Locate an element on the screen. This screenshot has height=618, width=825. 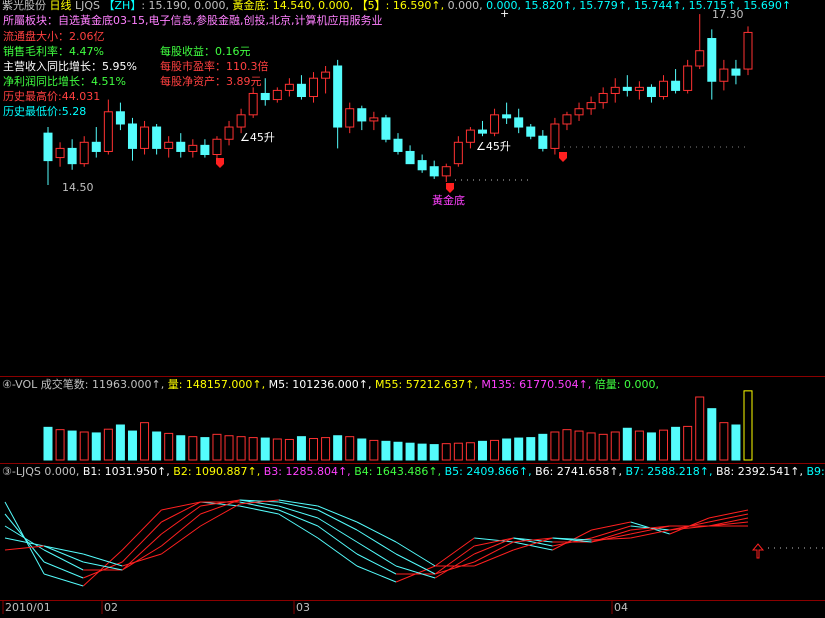
x-tick-label: 02 is located at coordinates (111, 607).